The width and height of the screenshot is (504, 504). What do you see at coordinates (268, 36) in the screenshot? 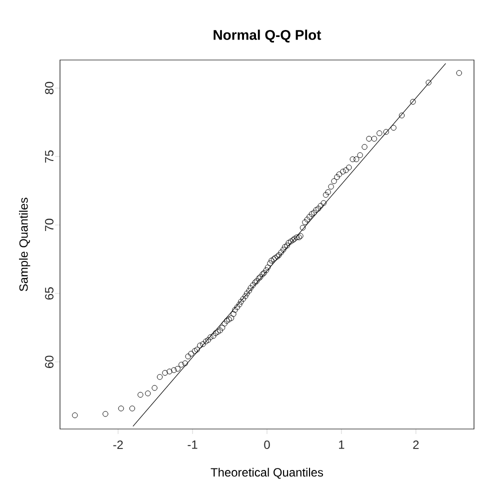
I see `chart-title: Normal Q-Q Plot` at bounding box center [268, 36].